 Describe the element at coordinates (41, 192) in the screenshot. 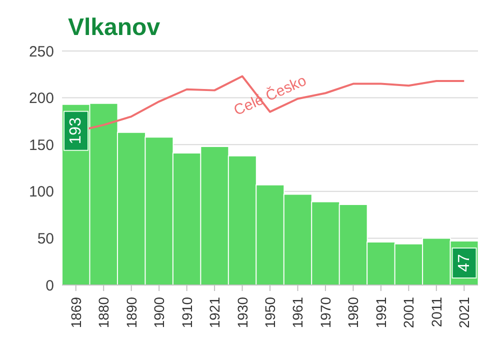

I see `y-tick-label: 100` at that location.